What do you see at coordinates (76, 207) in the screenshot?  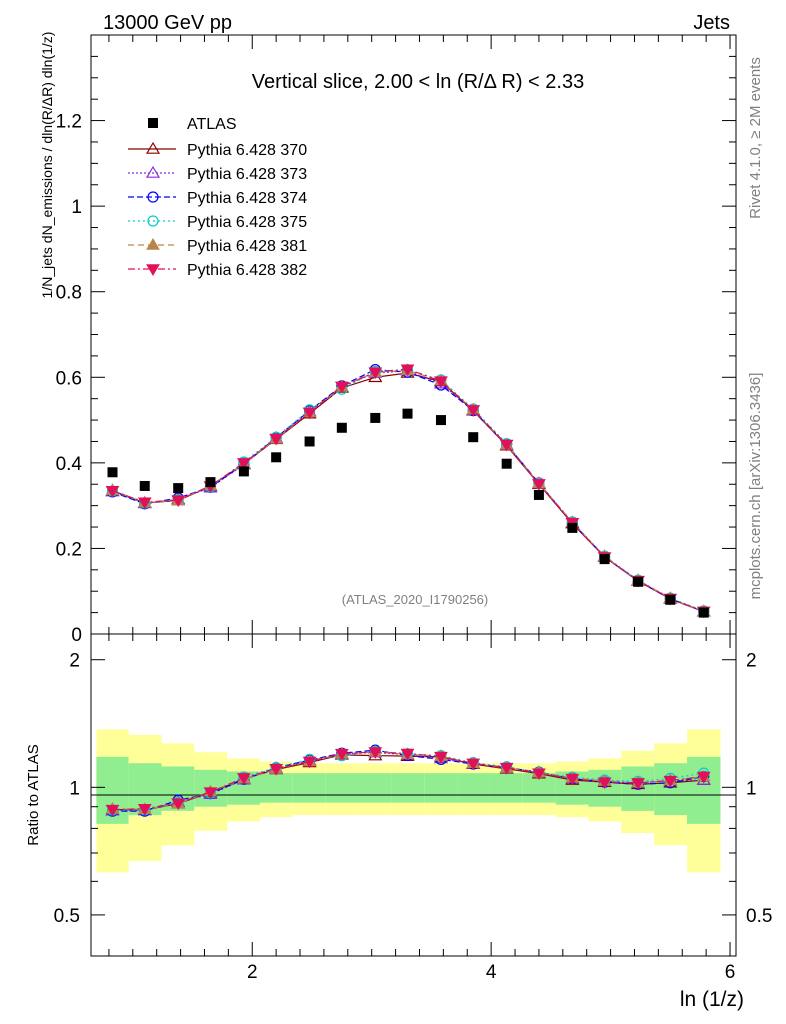 I see `y-tick-label-main: 1` at bounding box center [76, 207].